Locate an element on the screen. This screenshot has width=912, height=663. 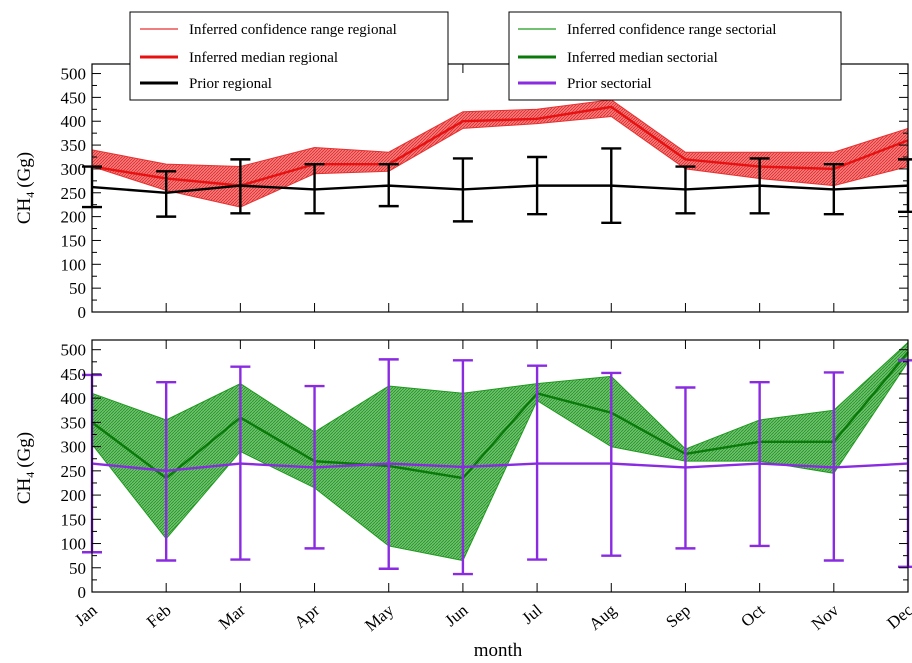
bottom-series-1-line is located at coordinates (500, 467).